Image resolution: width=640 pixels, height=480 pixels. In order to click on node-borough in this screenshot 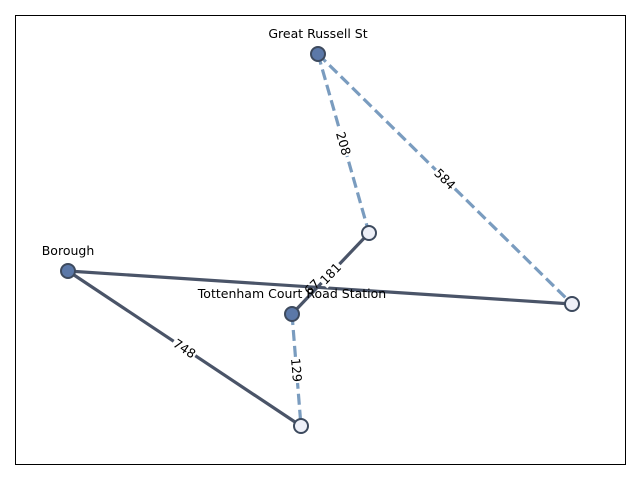, I will do `click(68, 271)`.